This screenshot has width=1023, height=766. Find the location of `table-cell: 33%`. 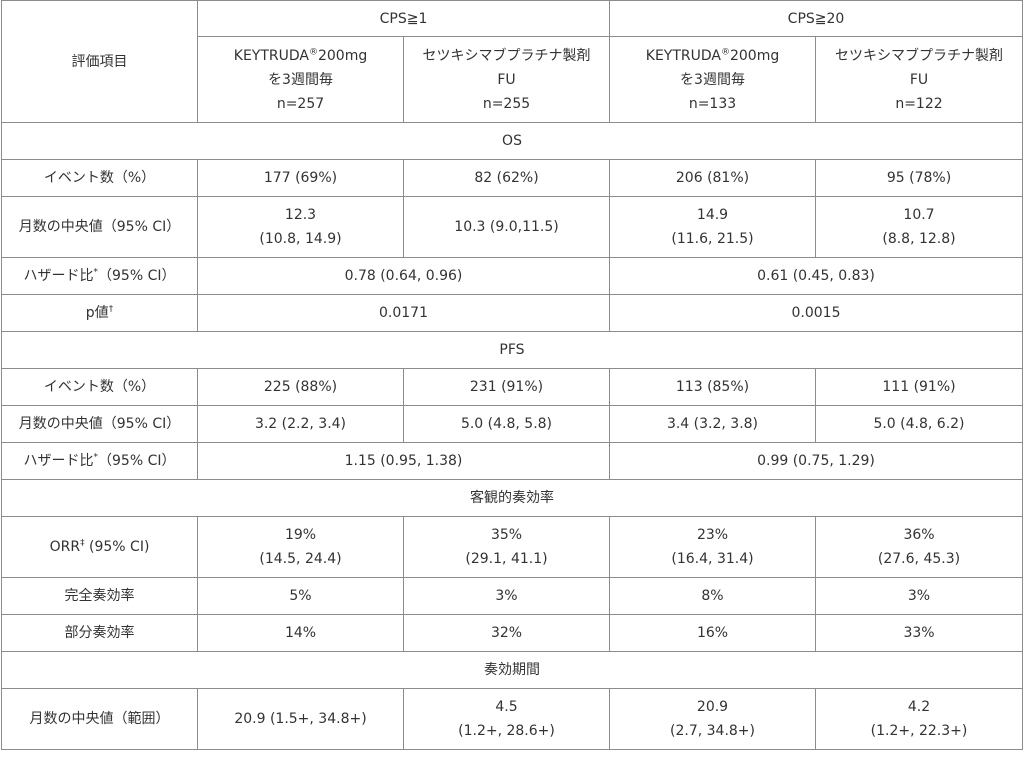

table-cell: 33% is located at coordinates (919, 633).